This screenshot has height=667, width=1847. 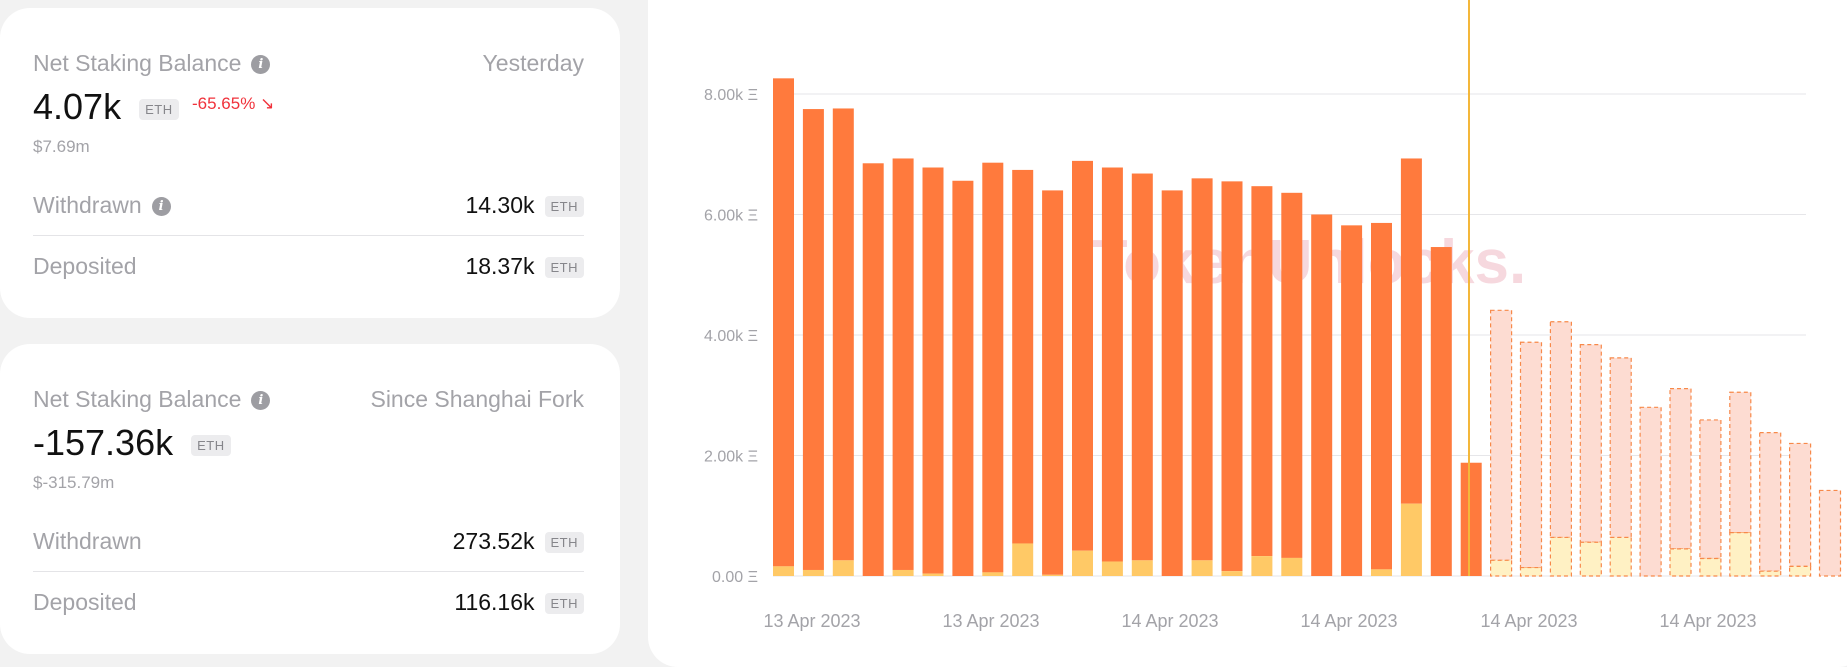 What do you see at coordinates (224, 103) in the screenshot?
I see `change-percent-value: -65.65%` at bounding box center [224, 103].